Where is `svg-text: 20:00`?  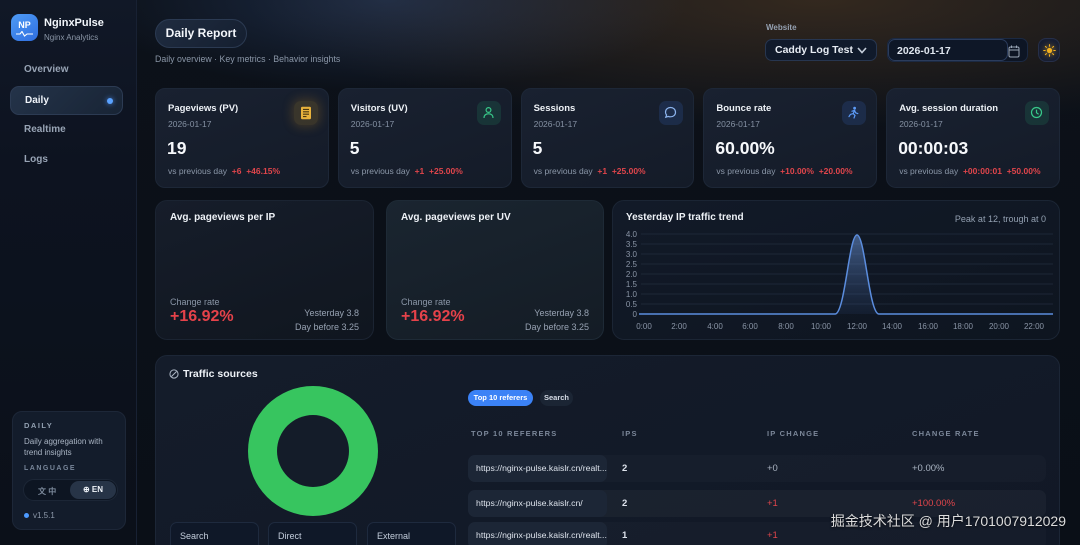
svg-text: 20:00 is located at coordinates (999, 326).